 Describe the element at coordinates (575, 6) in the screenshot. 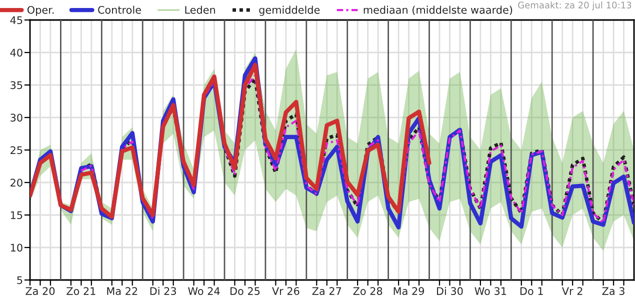

I see `text: Gemaakt: za 20 jul 10:13` at that location.